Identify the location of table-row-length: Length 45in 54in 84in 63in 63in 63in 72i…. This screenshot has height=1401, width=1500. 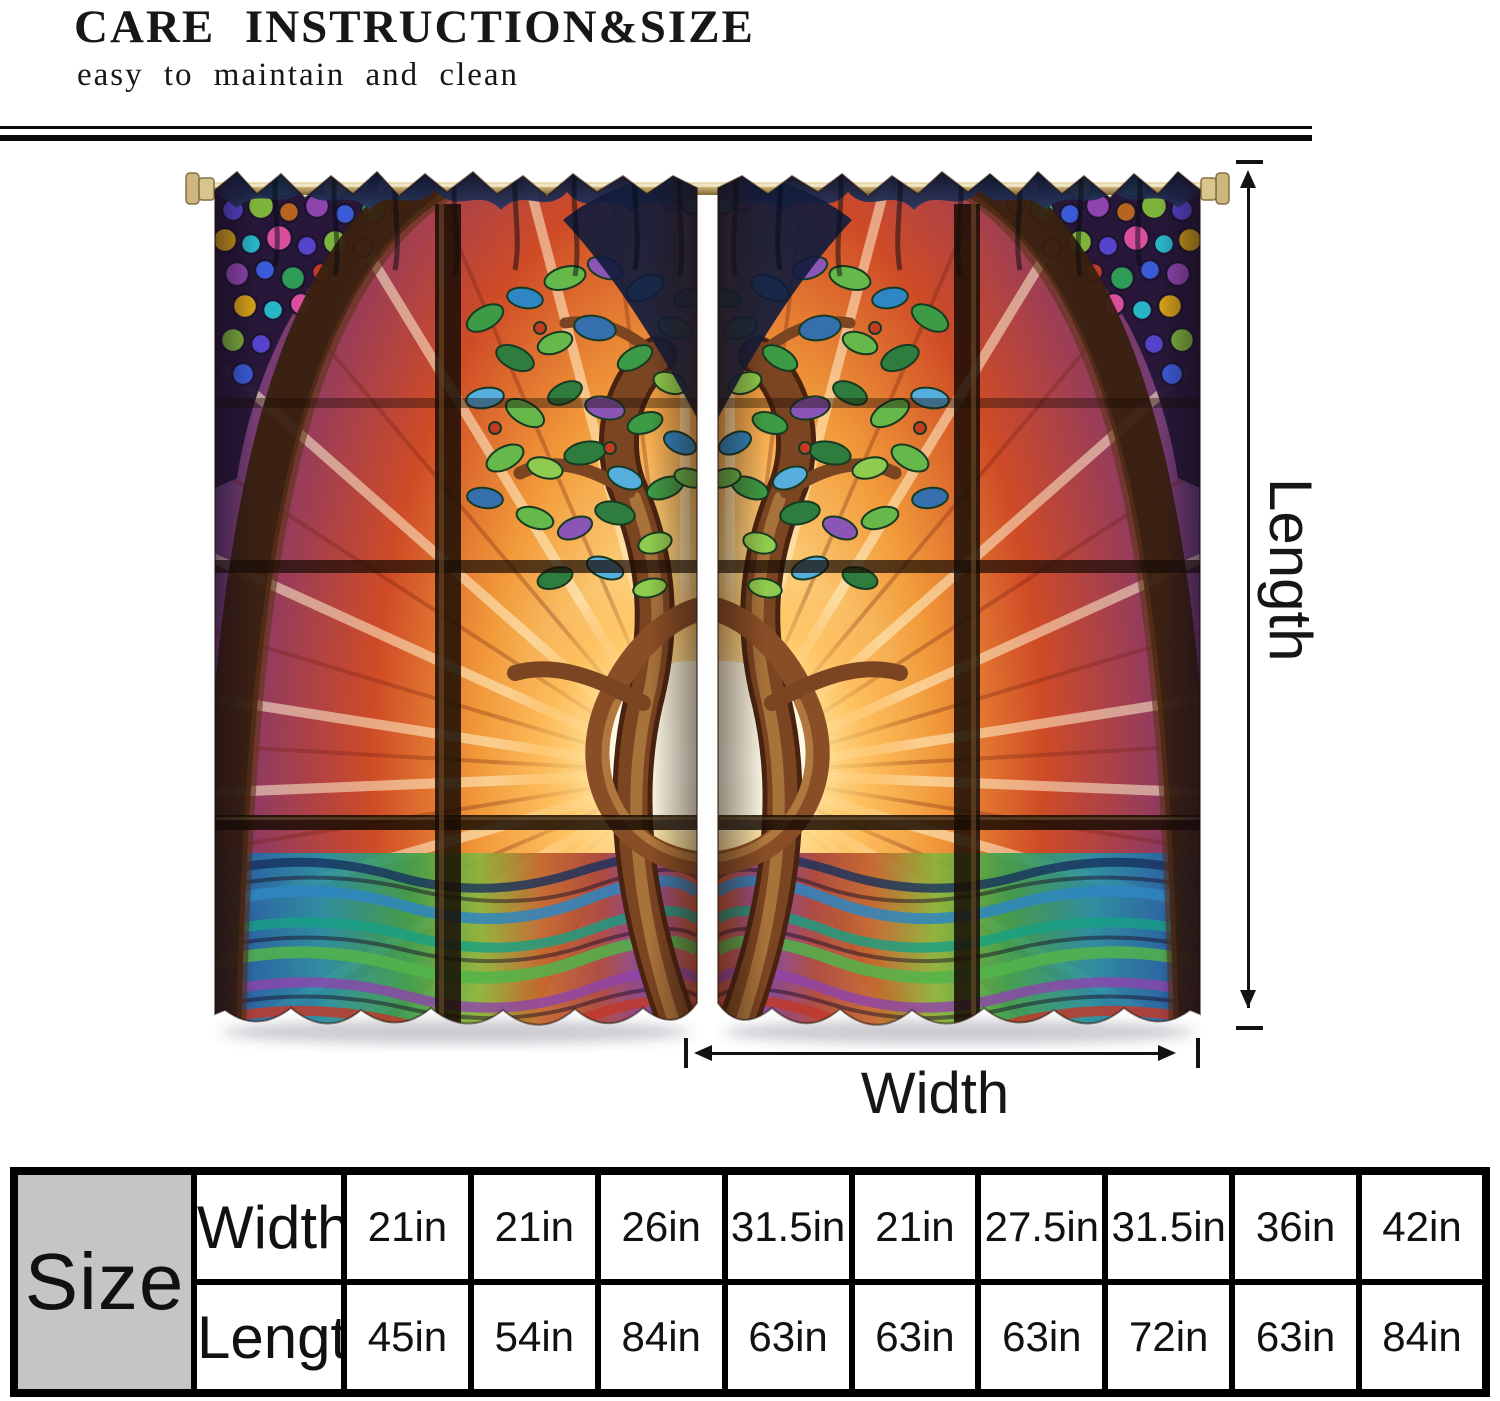
(751, 1337).